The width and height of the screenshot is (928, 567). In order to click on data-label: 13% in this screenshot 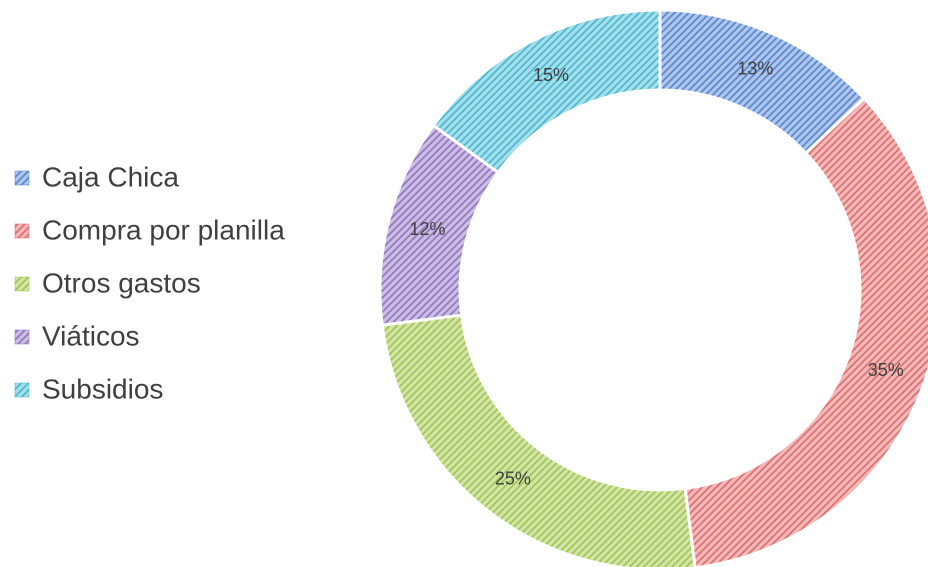, I will do `click(755, 68)`.